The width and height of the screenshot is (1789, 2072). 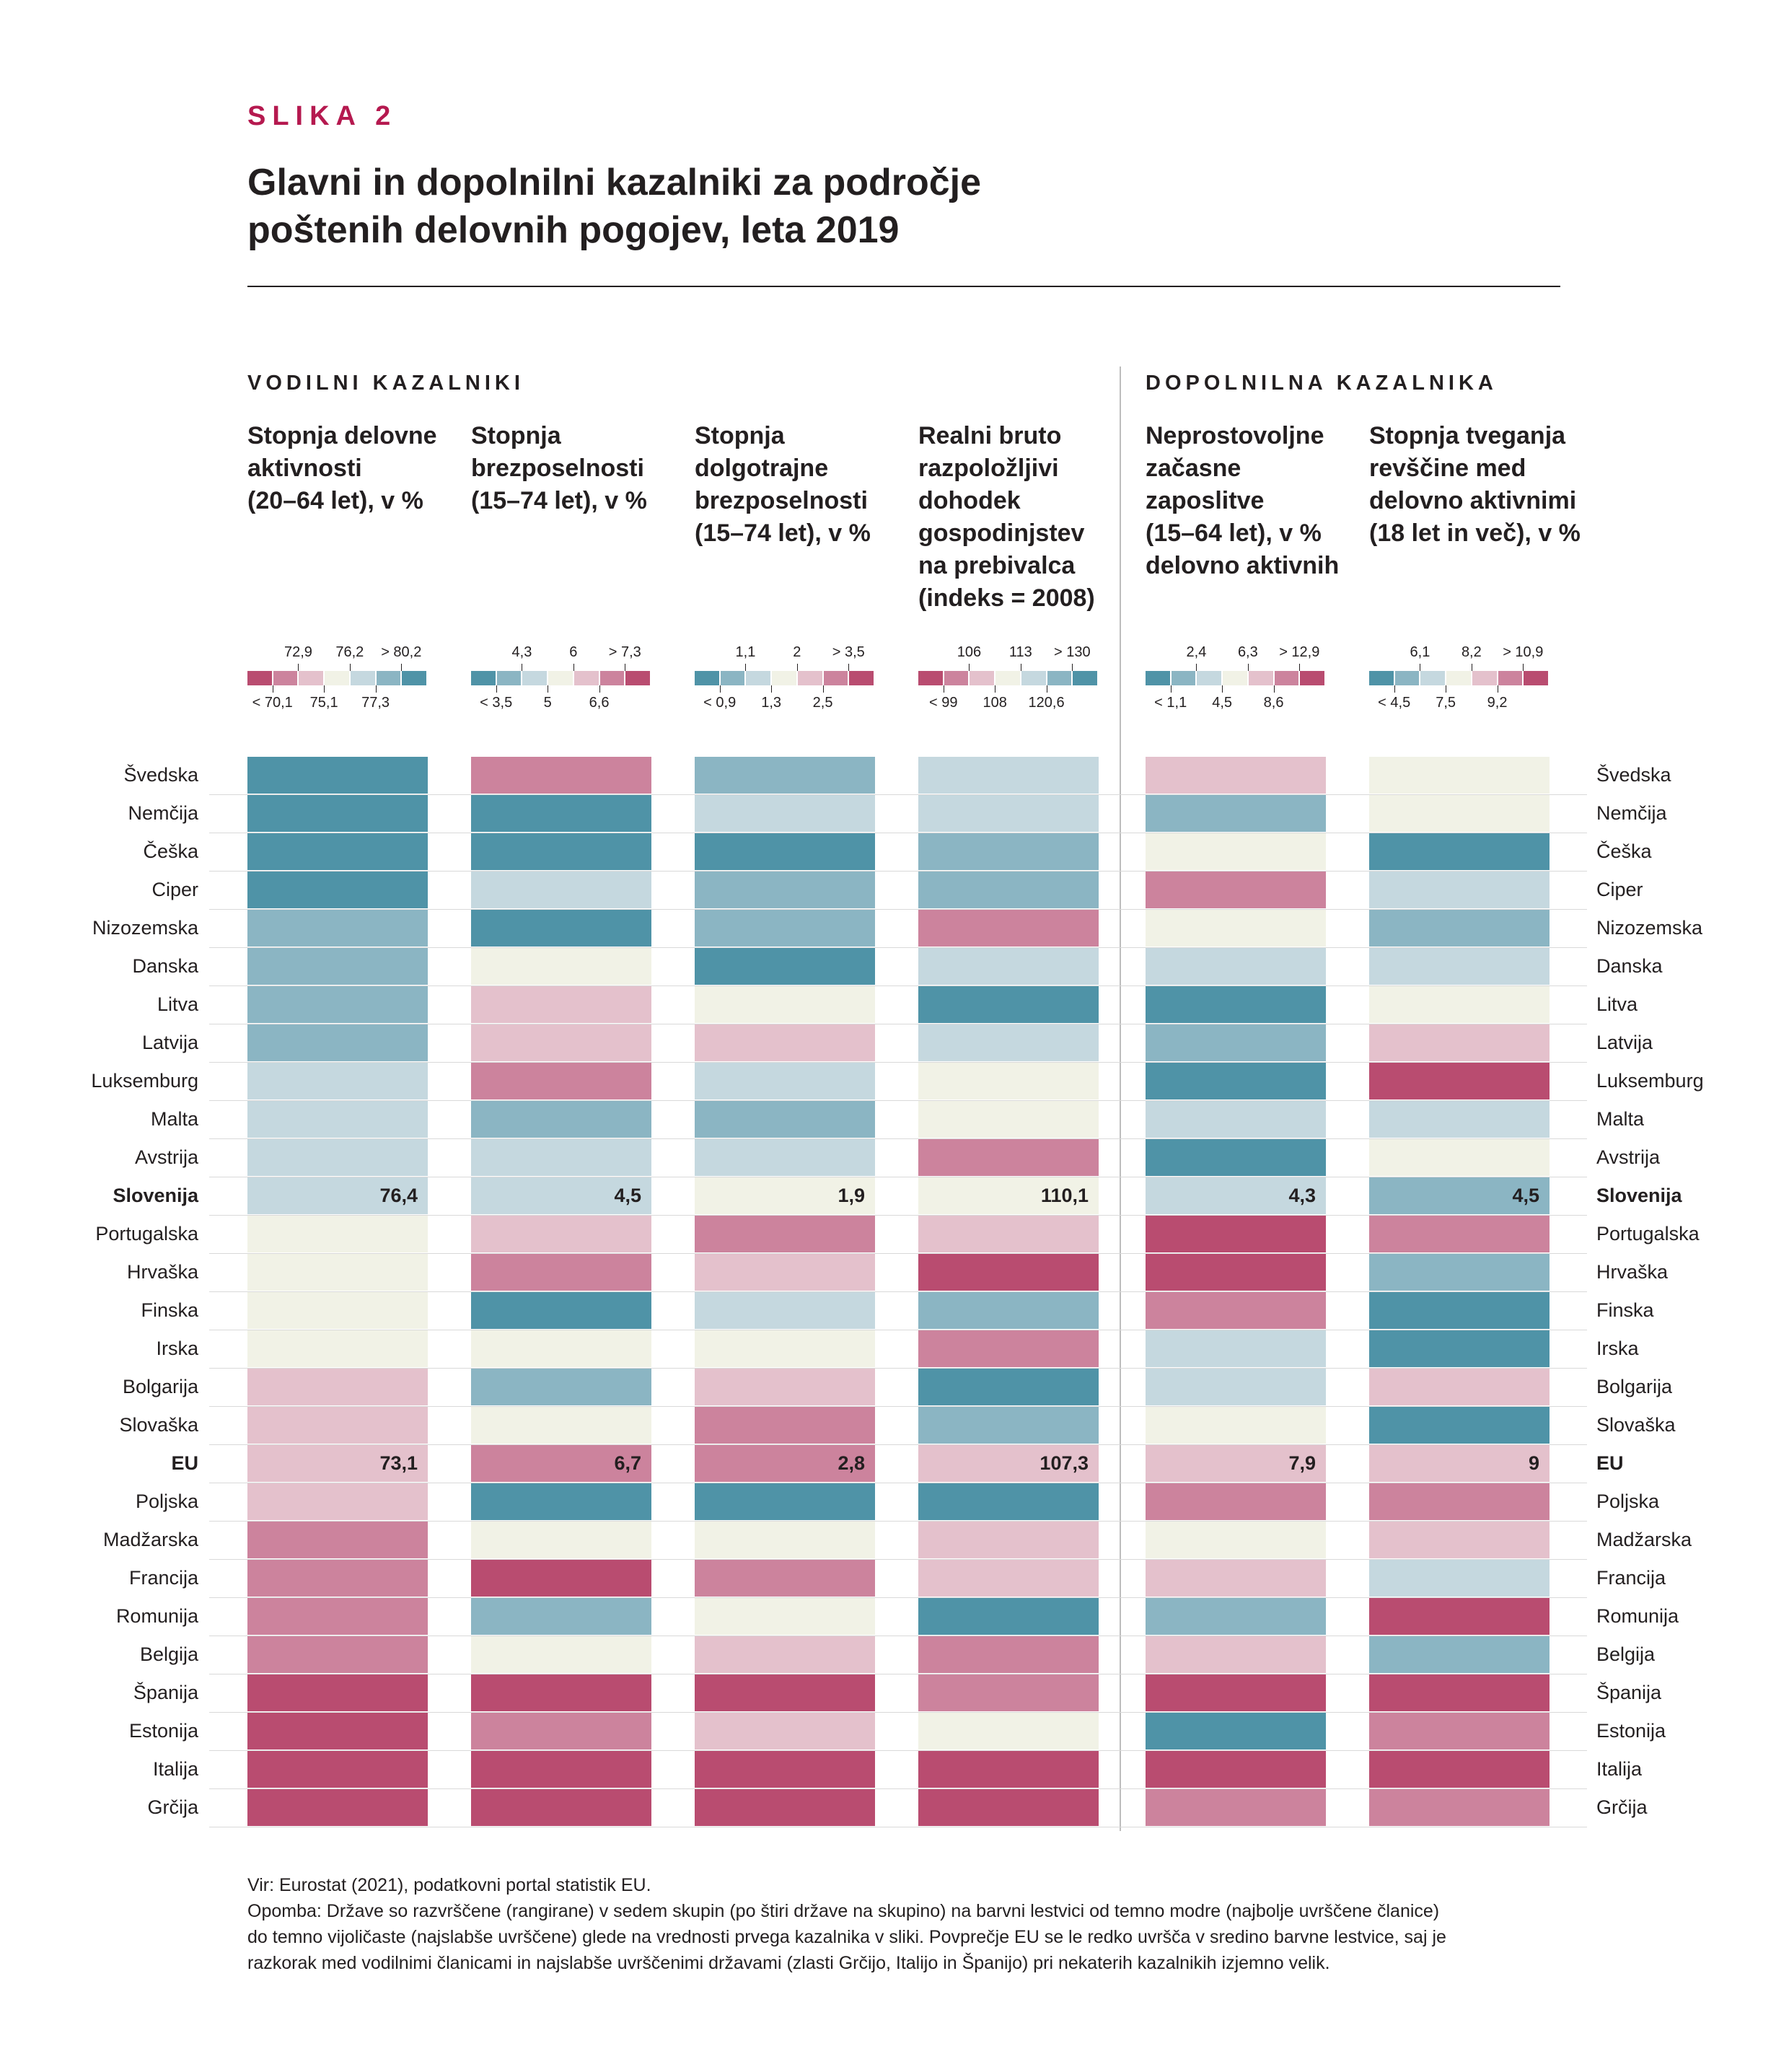 I want to click on country-label-left: Češka, so click(x=170, y=851).